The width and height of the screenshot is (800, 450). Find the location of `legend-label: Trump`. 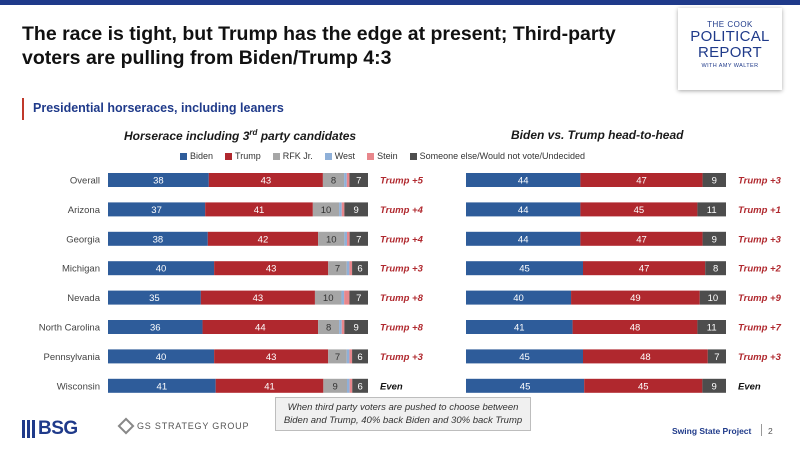

legend-label: Trump is located at coordinates (248, 156).